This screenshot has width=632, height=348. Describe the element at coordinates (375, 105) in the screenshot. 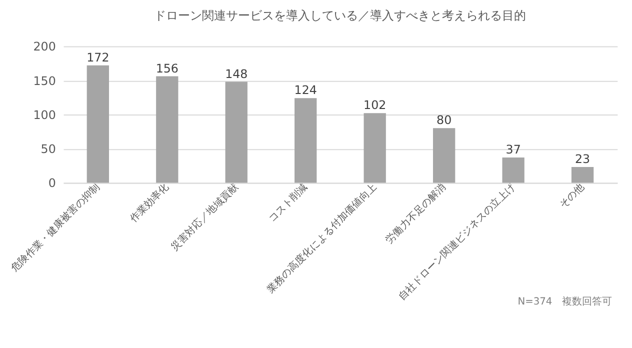

I see `data-label: 102` at that location.